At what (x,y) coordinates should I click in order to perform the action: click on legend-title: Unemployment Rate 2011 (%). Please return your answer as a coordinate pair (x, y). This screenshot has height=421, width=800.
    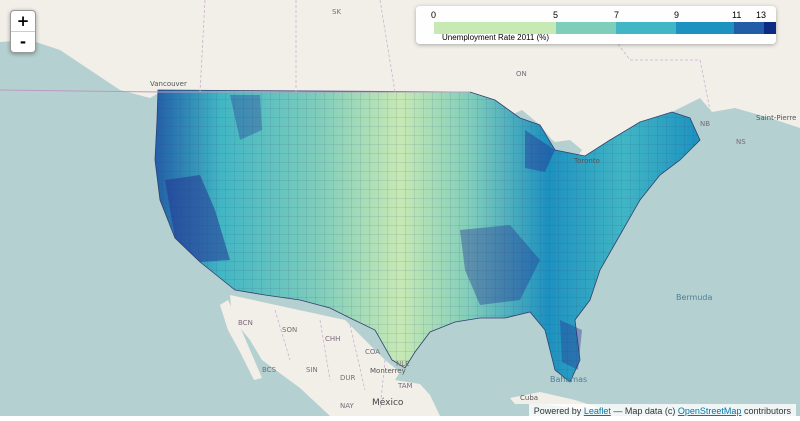
    Looking at the image, I should click on (496, 37).